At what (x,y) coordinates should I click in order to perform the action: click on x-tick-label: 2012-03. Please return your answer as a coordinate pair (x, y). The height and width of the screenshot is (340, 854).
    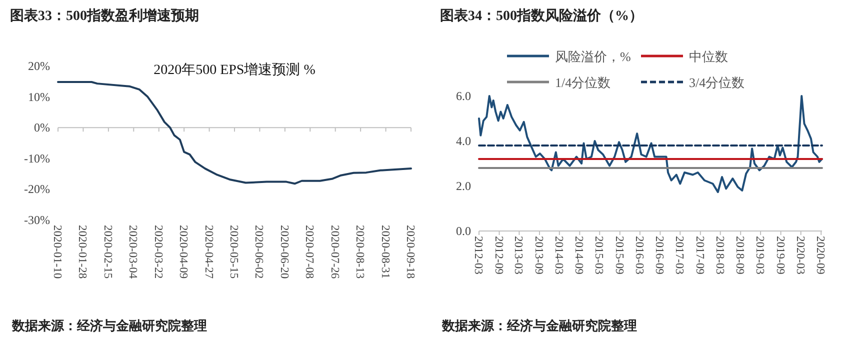
    Looking at the image, I should click on (478, 255).